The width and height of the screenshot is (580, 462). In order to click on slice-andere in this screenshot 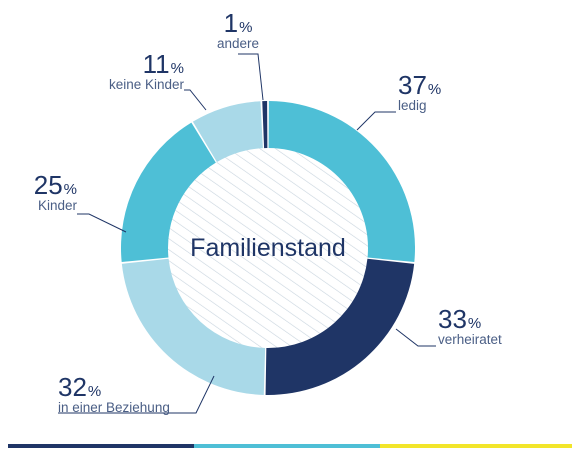, I will do `click(265, 125)`.